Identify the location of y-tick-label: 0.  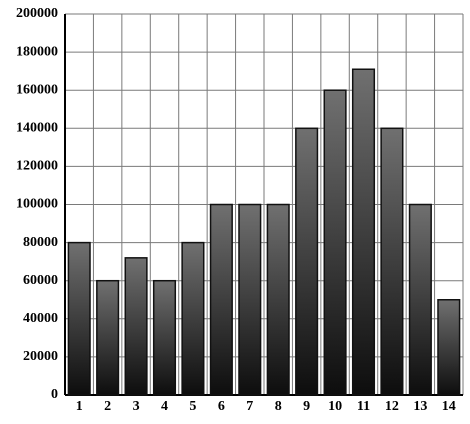
(54, 394).